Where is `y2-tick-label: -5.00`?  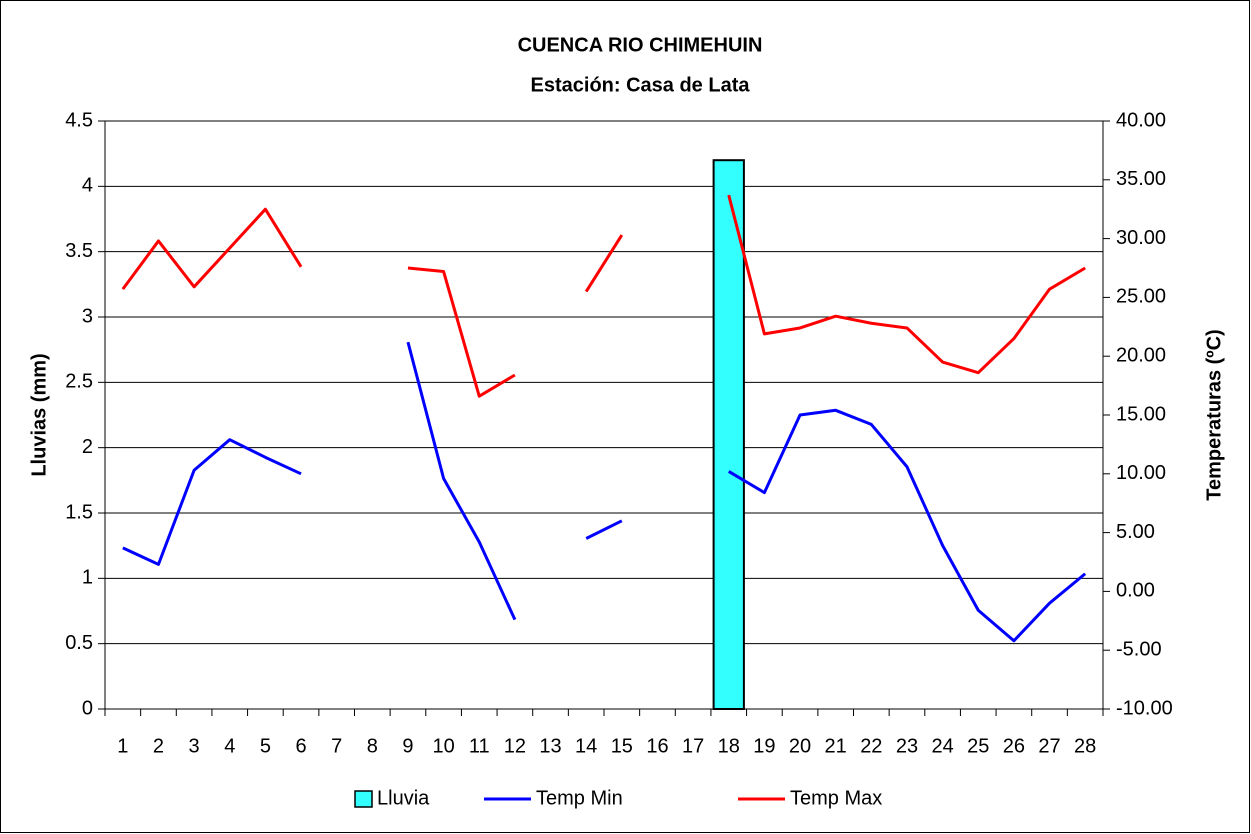 y2-tick-label: -5.00 is located at coordinates (1139, 649).